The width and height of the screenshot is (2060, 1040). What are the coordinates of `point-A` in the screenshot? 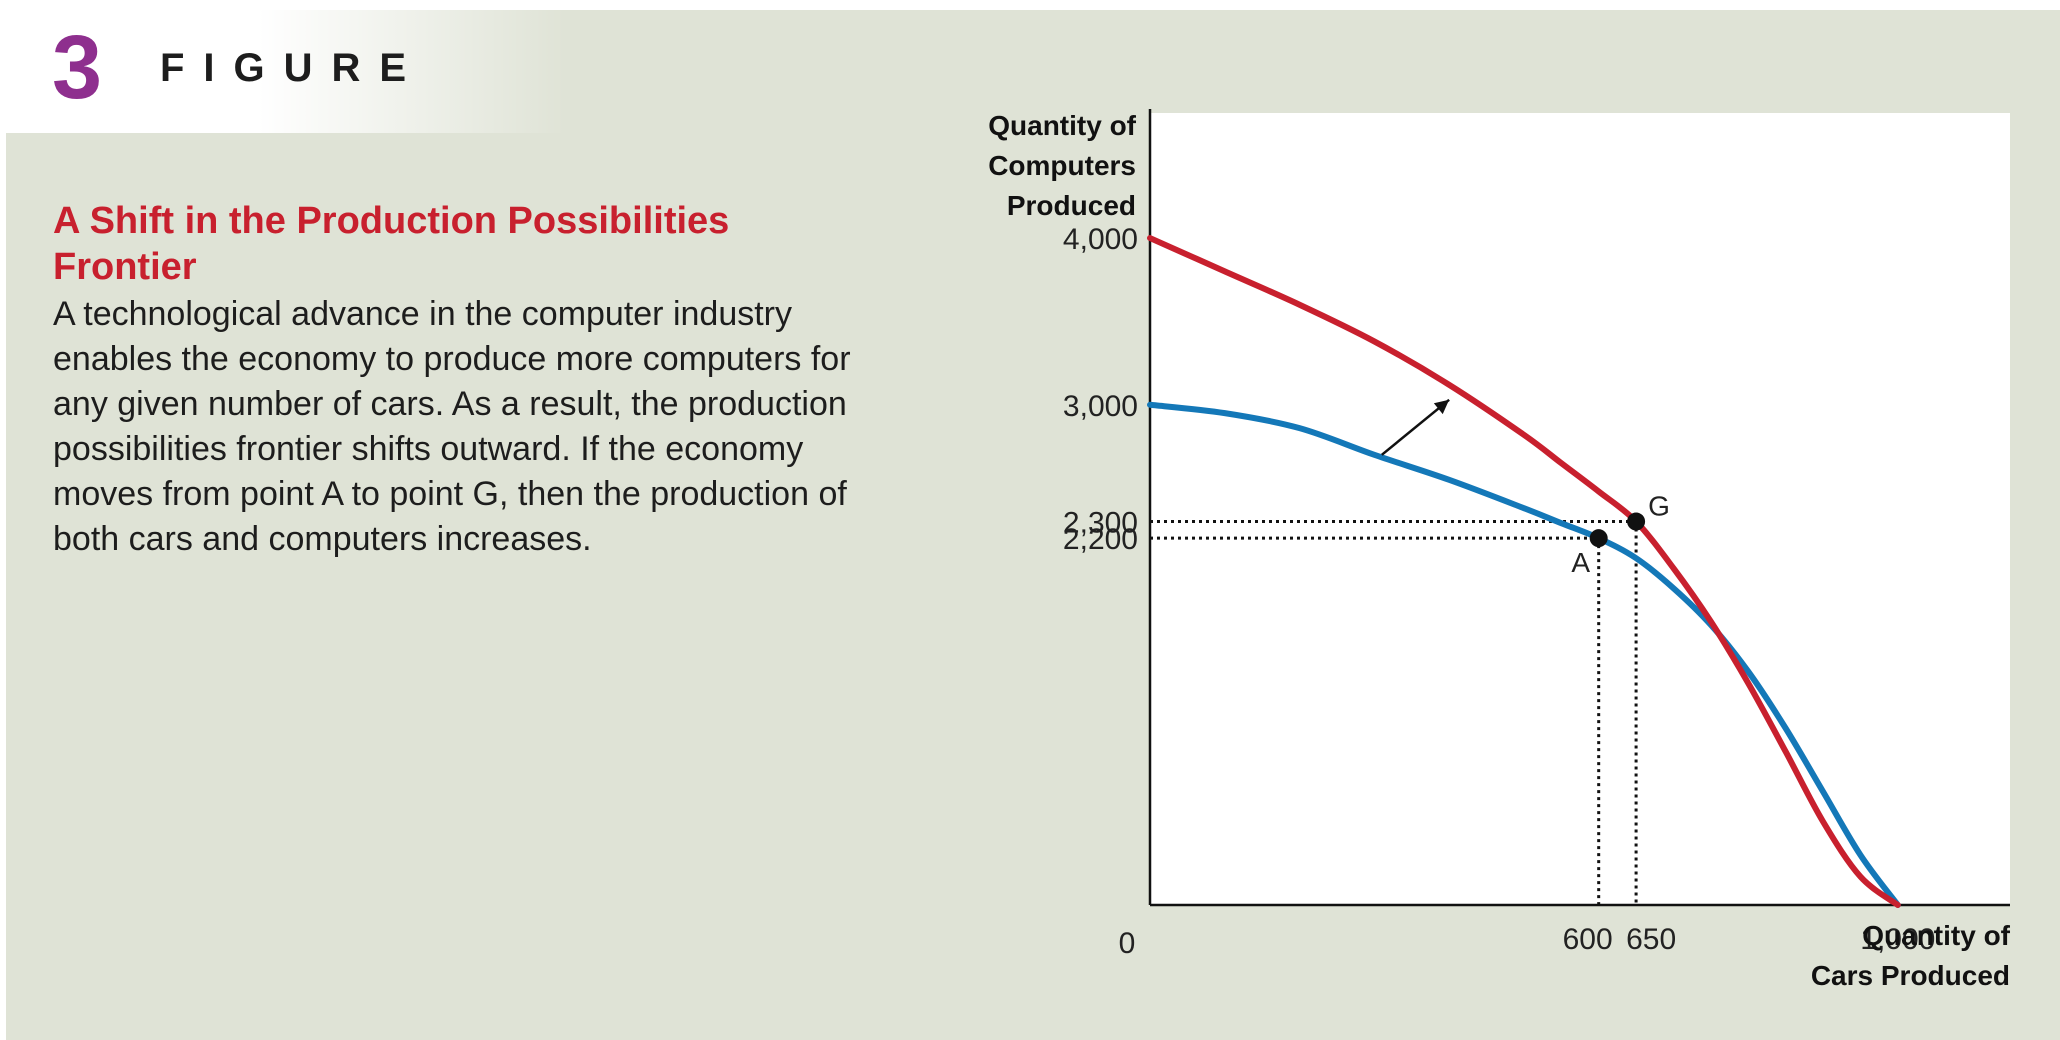 It's located at (1598, 538).